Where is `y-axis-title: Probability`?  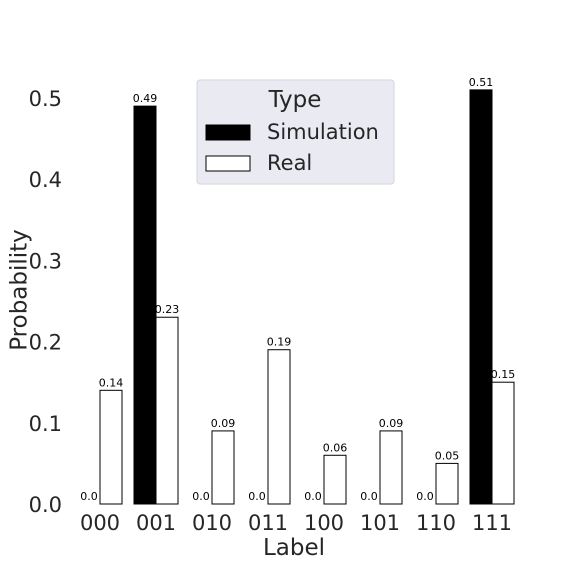 y-axis-title: Probability is located at coordinates (20, 290).